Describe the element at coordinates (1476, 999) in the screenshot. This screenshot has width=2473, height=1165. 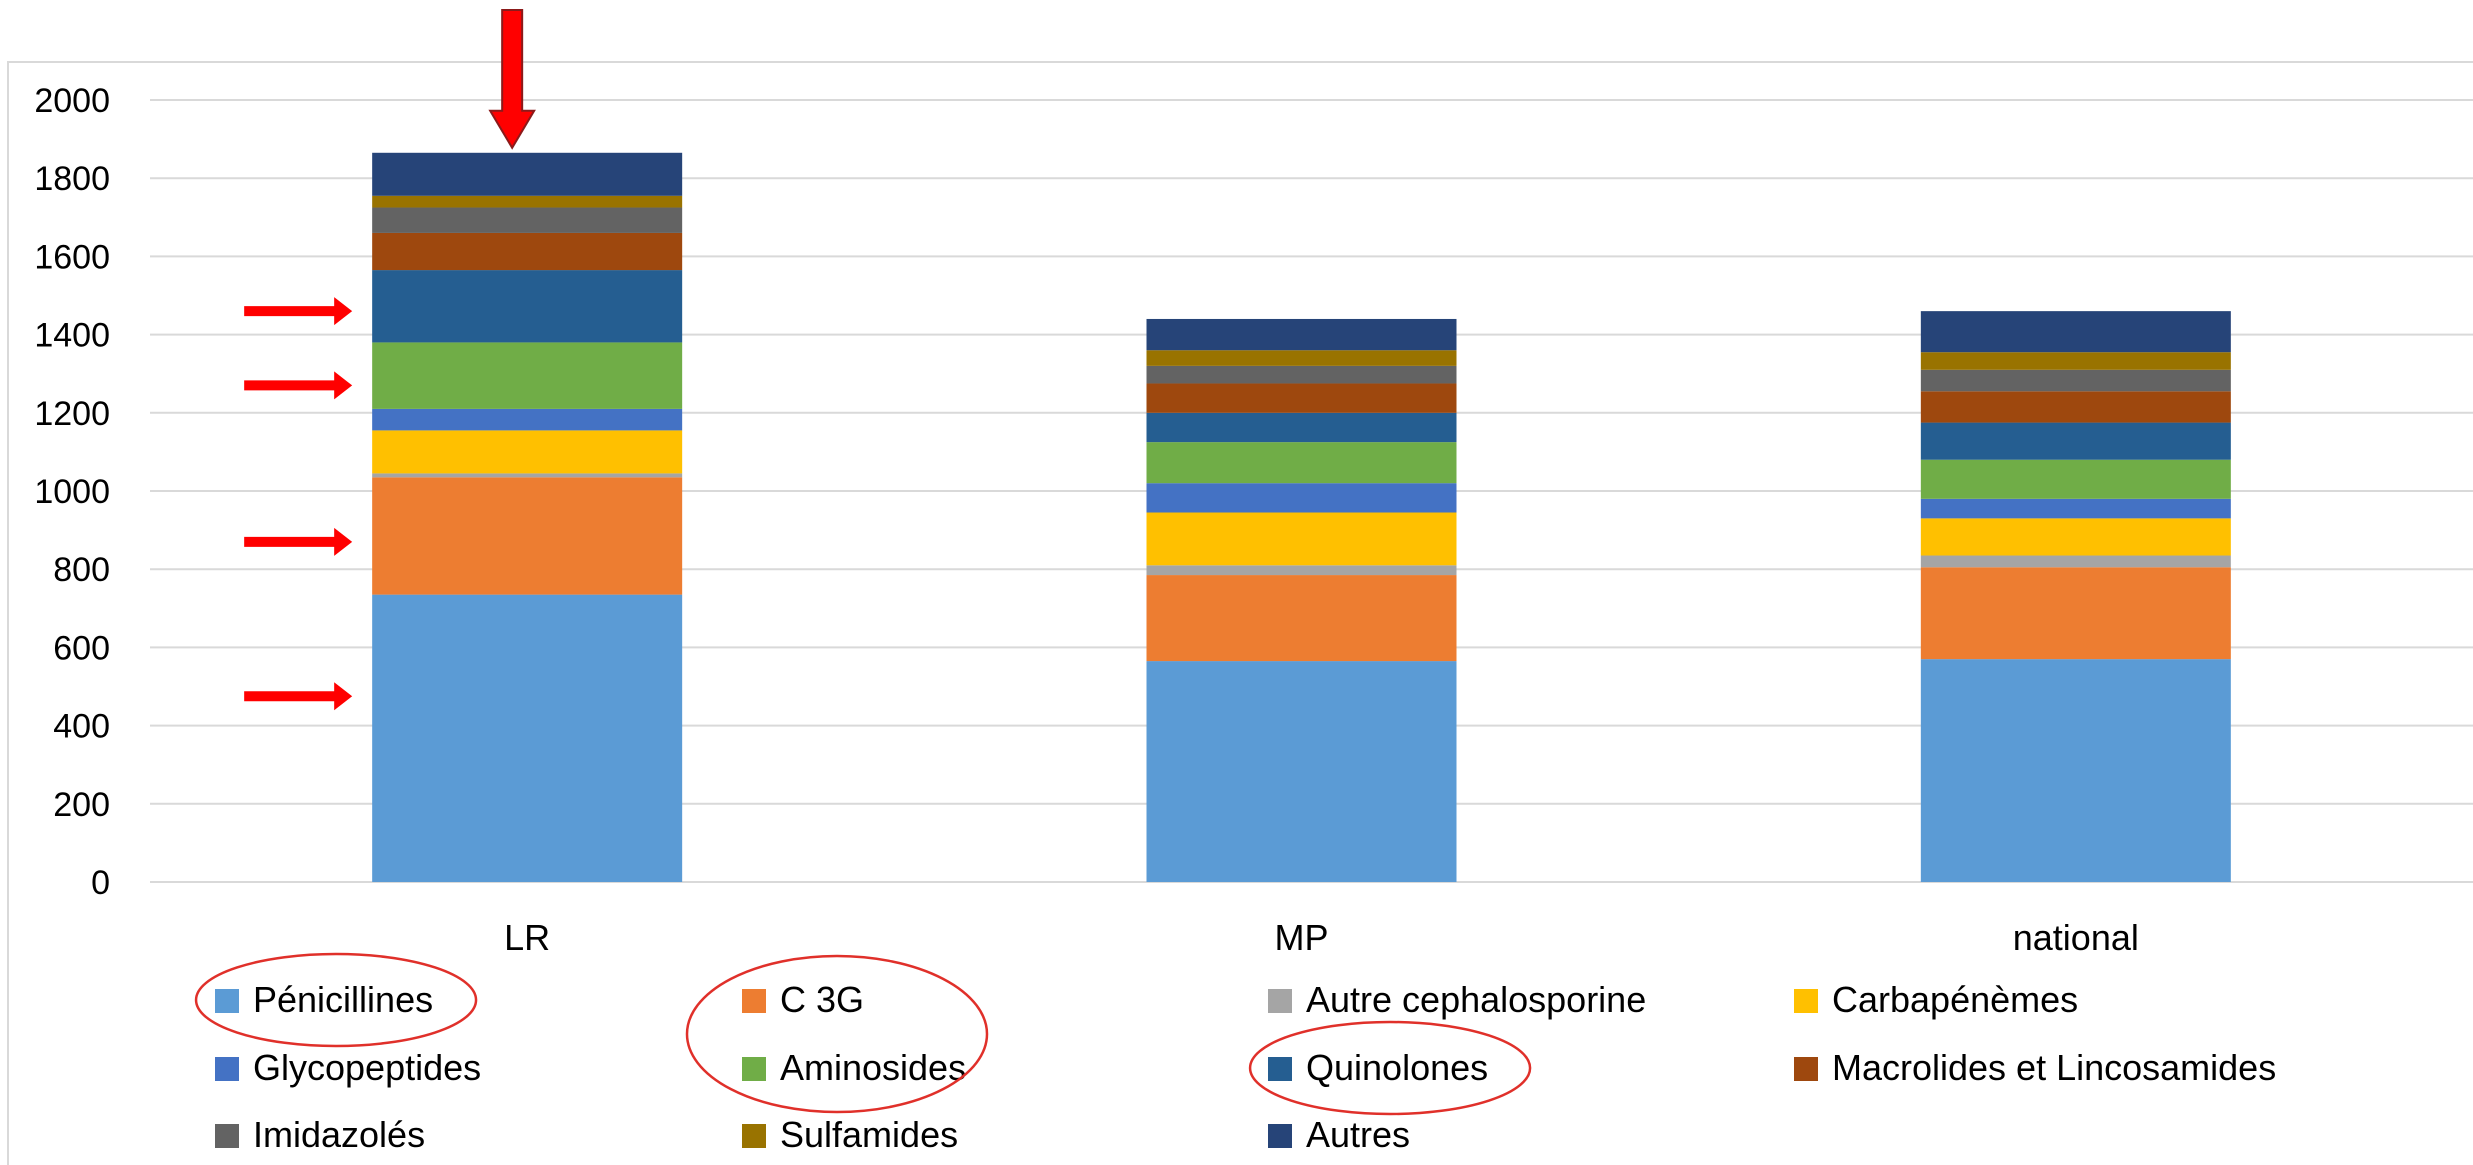
I see `legend-label: Autre cephalosporine` at that location.